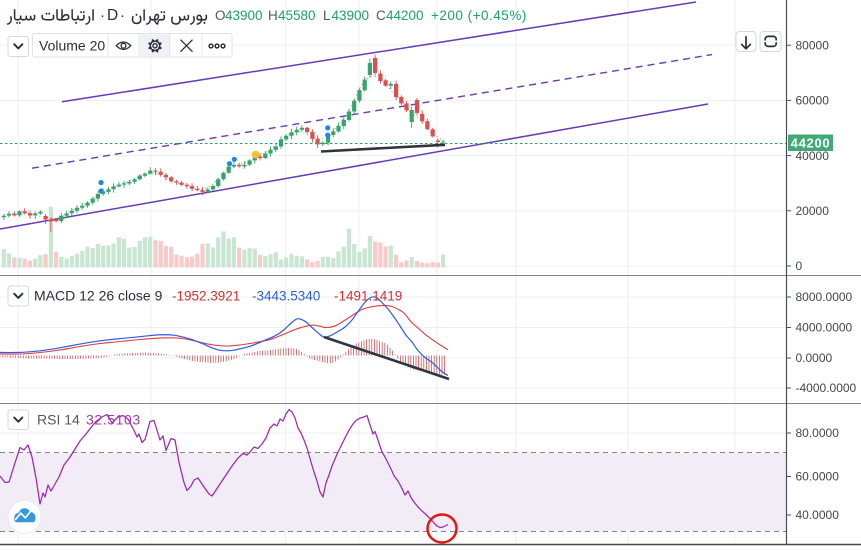 The height and width of the screenshot is (553, 861). I want to click on svg-text: Volume 20, so click(72, 46).